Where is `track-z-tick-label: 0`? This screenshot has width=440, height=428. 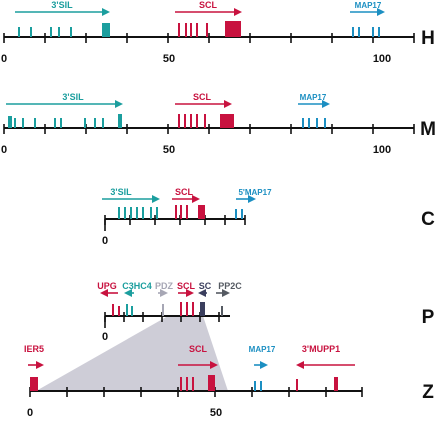
track-z-tick-label: 0 is located at coordinates (30, 413).